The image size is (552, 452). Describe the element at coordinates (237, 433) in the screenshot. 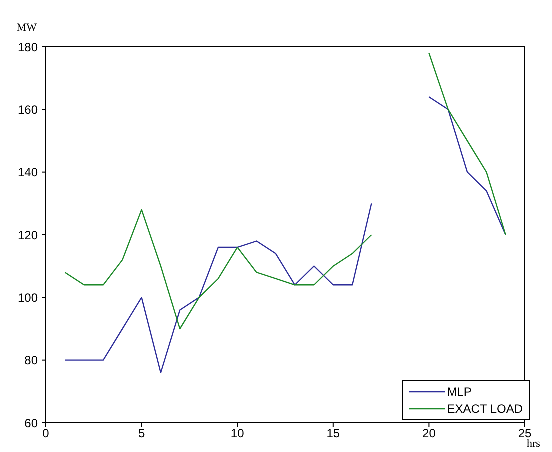

I see `x-tick-label: 10` at that location.